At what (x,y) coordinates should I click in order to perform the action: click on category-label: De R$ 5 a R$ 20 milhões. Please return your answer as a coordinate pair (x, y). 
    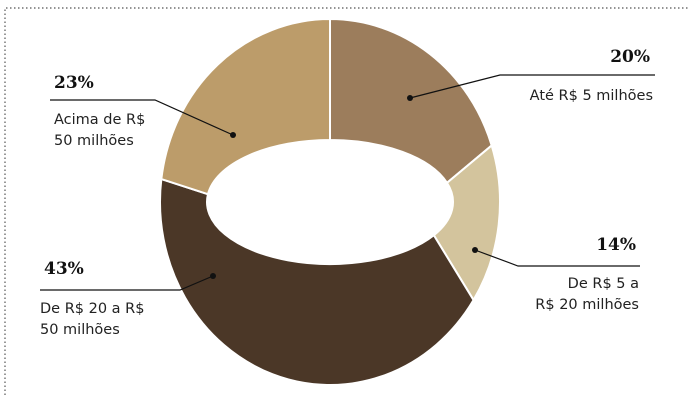
    Looking at the image, I should click on (587, 294).